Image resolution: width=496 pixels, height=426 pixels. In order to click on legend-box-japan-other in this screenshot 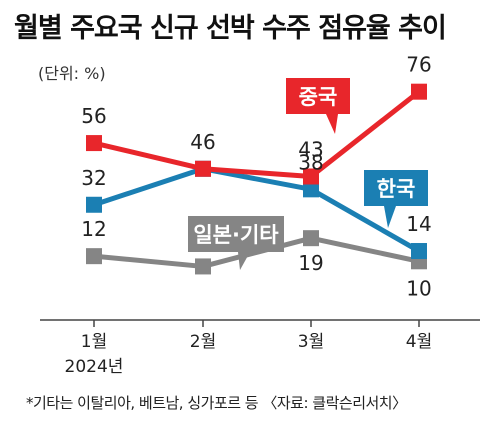, I will do `click(236, 234)`.